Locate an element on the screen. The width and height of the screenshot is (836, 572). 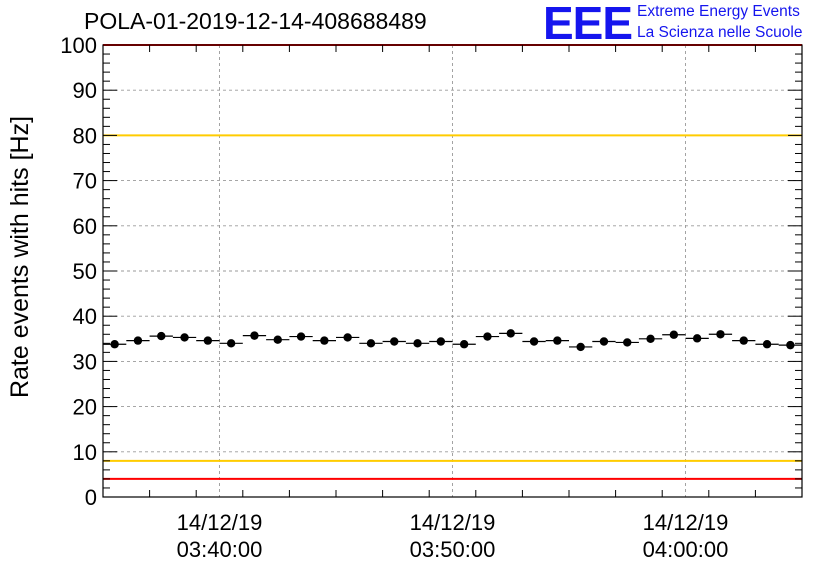
y-tick-label: 20 is located at coordinates (85, 407).